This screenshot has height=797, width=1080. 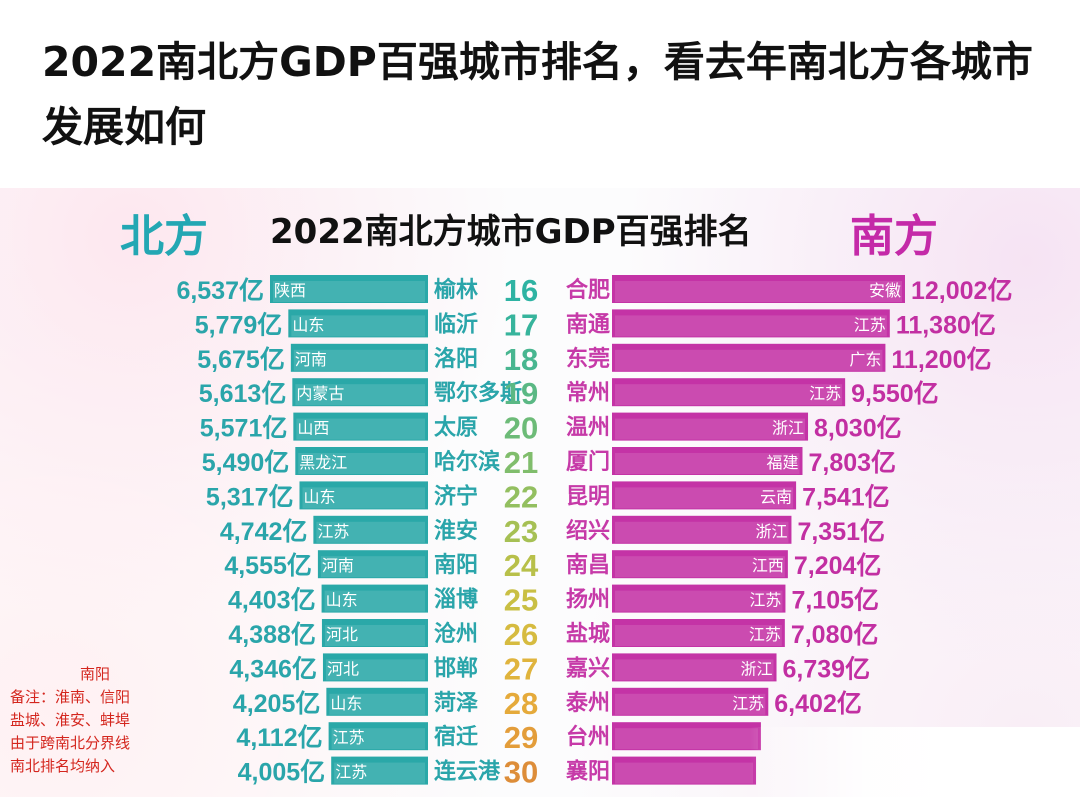 I want to click on watermark-blur, so click(x=915, y=762).